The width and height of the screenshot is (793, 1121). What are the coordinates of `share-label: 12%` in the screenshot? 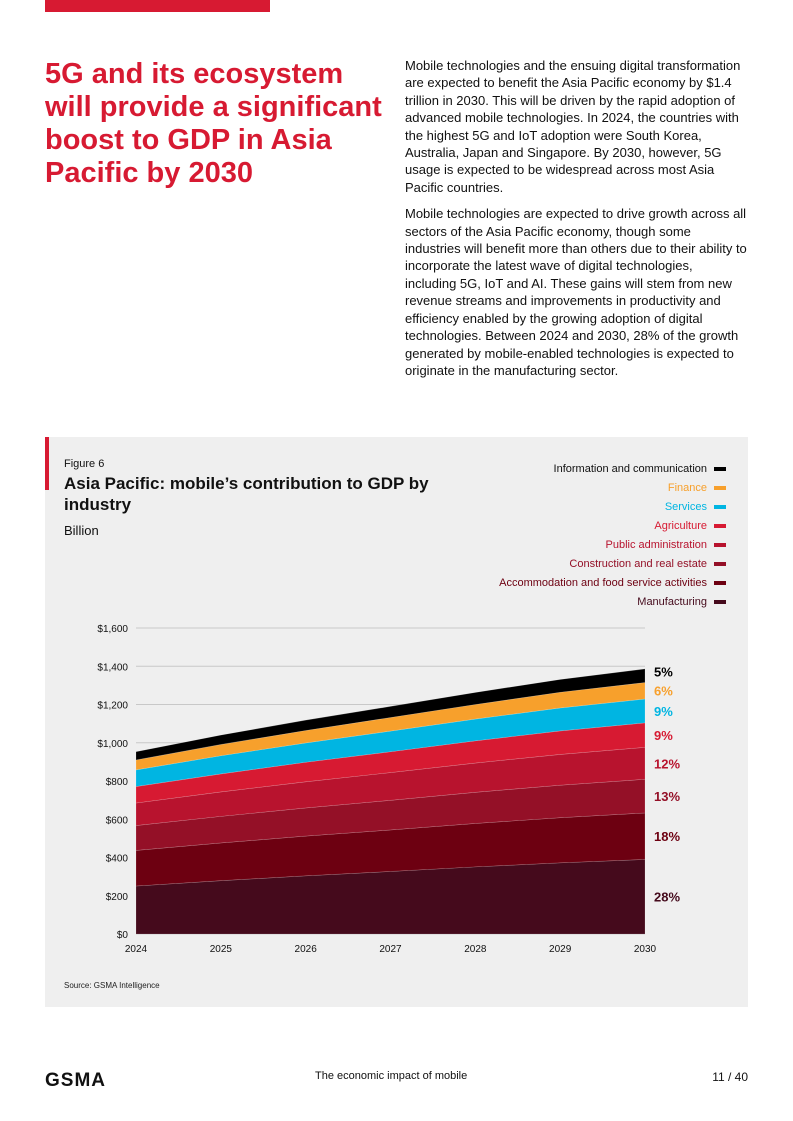 It's located at (667, 763).